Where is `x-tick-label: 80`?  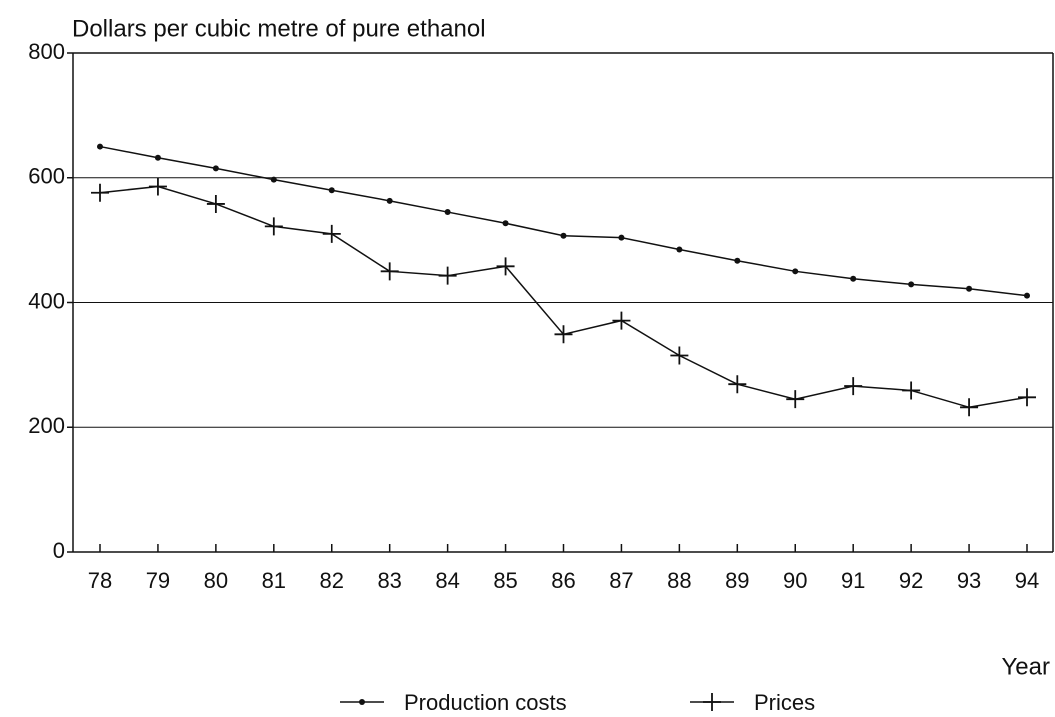
x-tick-label: 80 is located at coordinates (216, 580).